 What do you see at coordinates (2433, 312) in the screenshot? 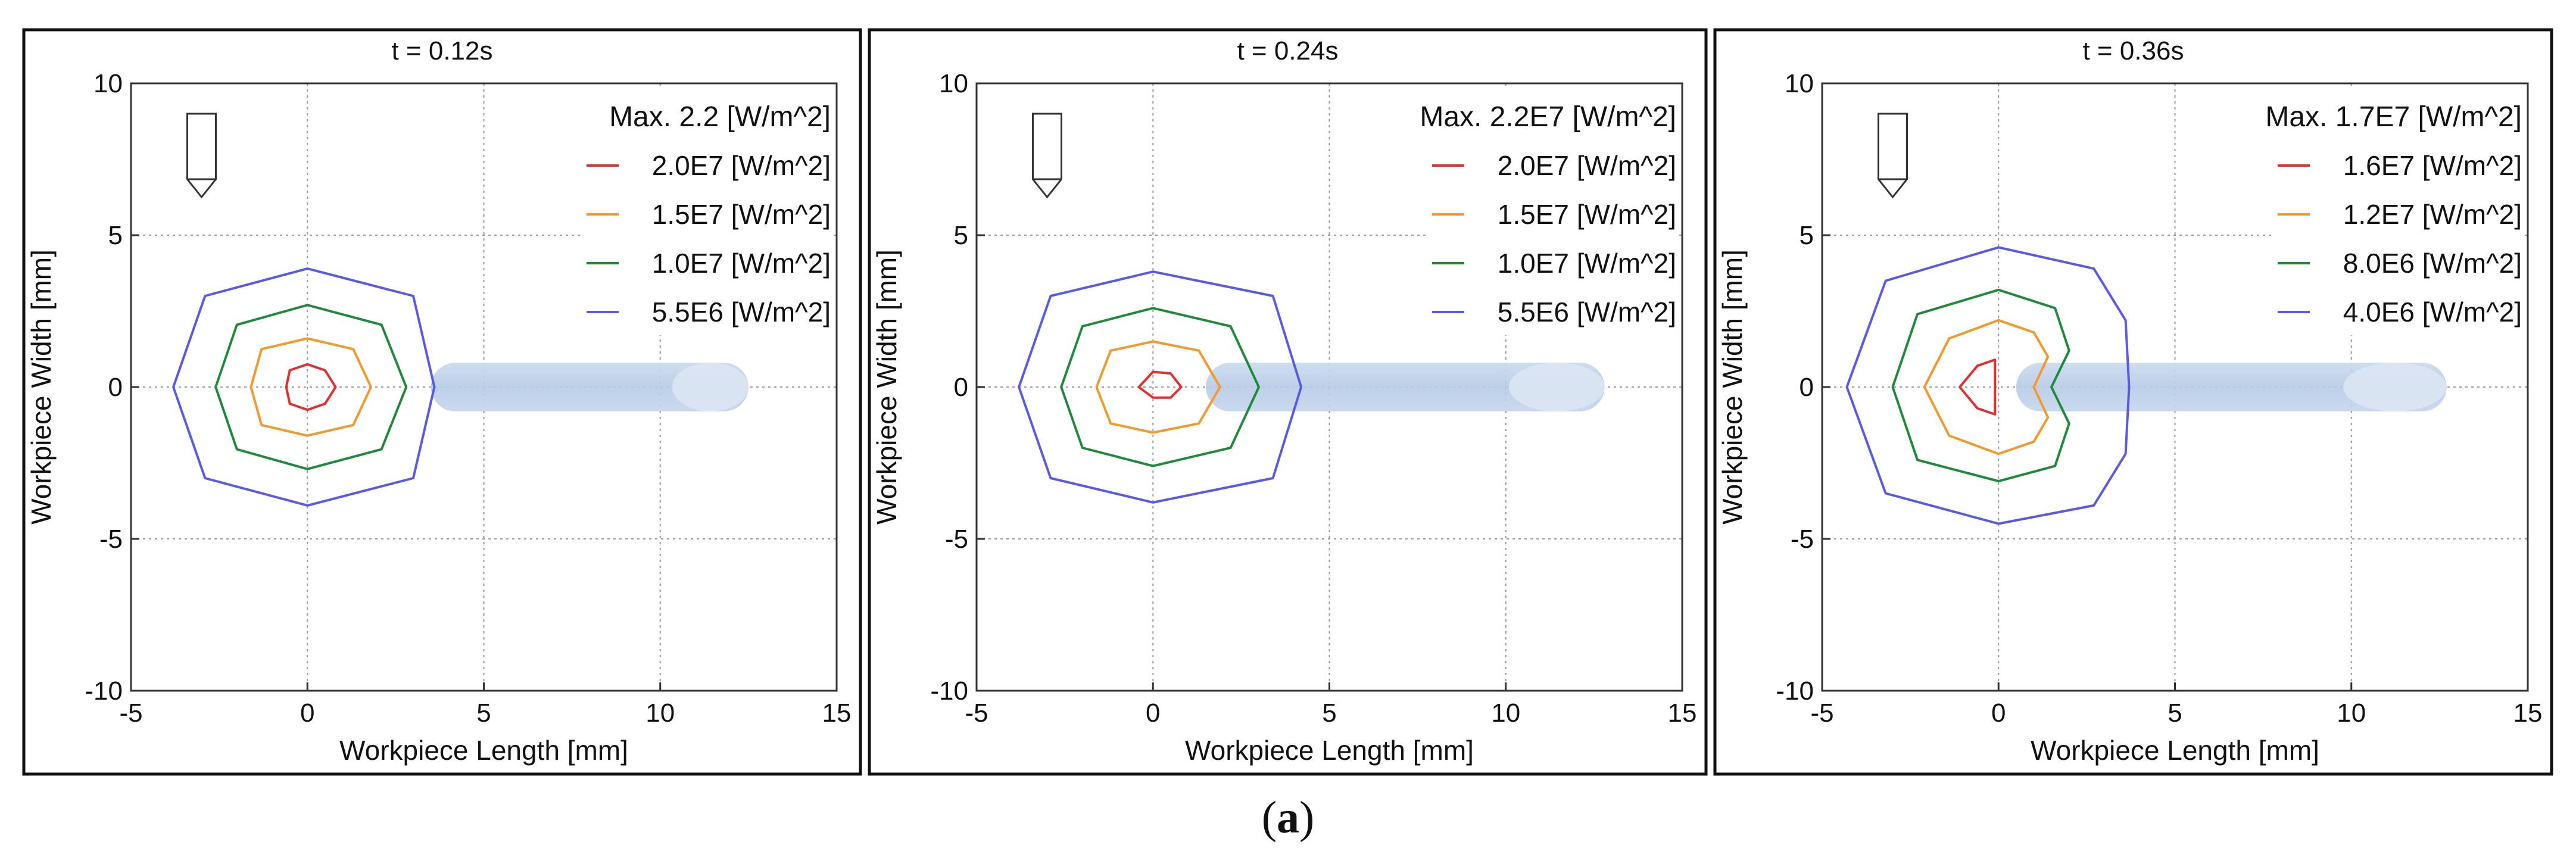
I see `legend-entry: 4.0E6 [W/m^2]` at bounding box center [2433, 312].